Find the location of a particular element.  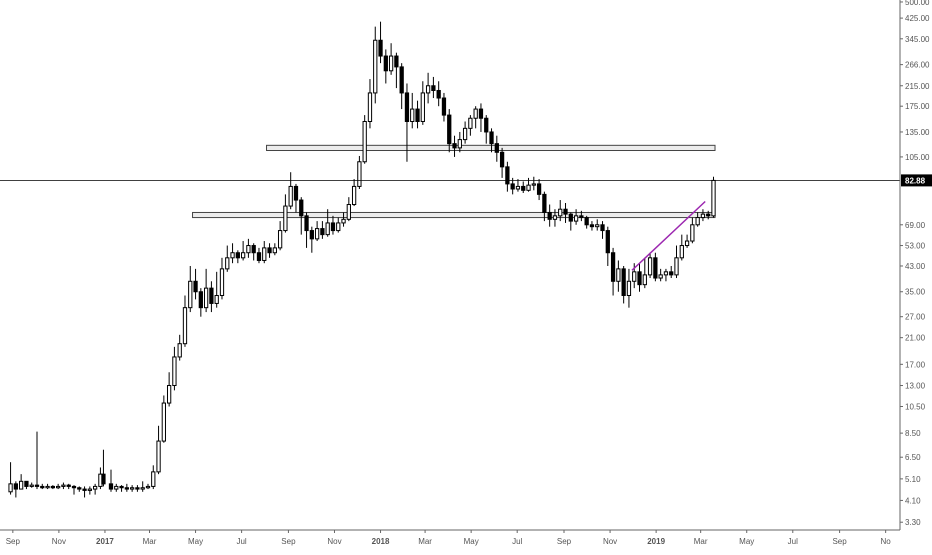

x-tick-label: 2017 is located at coordinates (105, 541).